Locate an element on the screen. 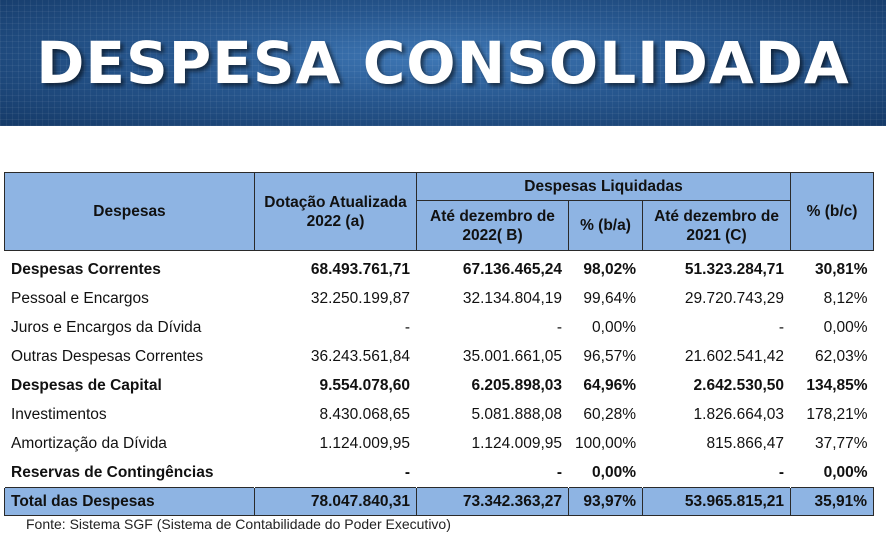 This screenshot has height=543, width=886. cell-liquidado-2021: 29.720.743,29 is located at coordinates (734, 298).